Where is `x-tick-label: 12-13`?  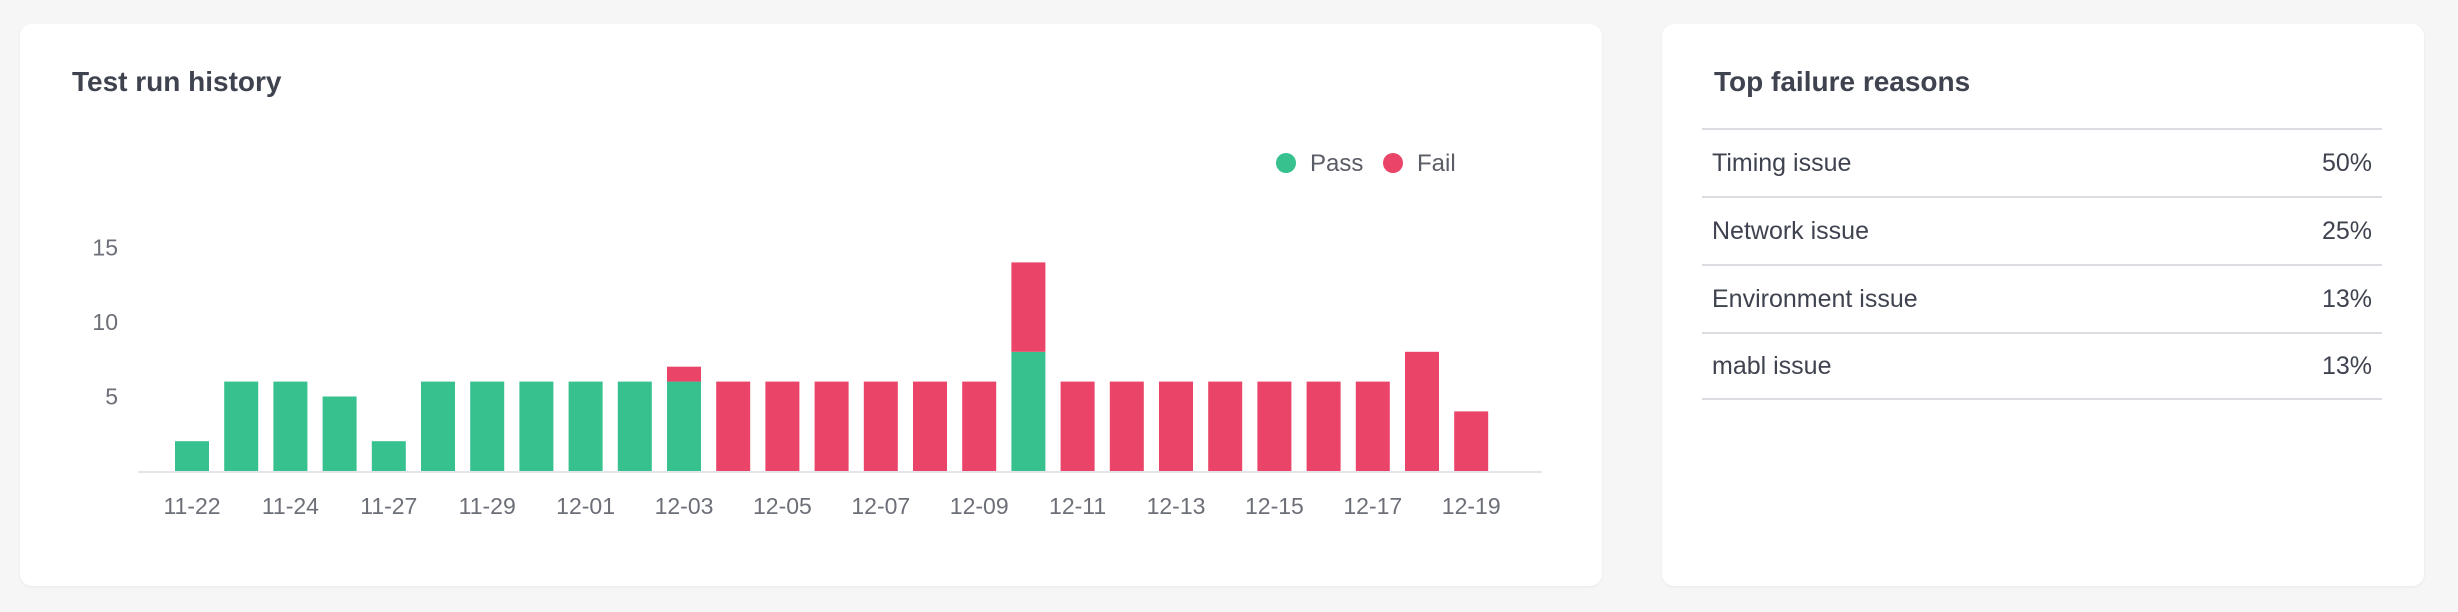
x-tick-label: 12-13 is located at coordinates (1176, 506).